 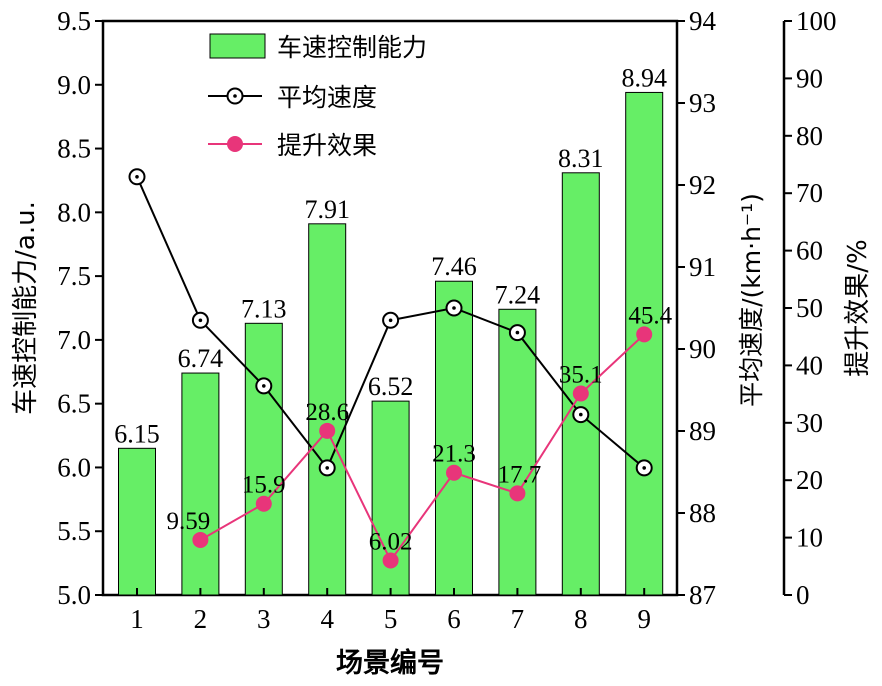 What do you see at coordinates (702, 185) in the screenshot?
I see `y-right1-tick-label: 92` at bounding box center [702, 185].